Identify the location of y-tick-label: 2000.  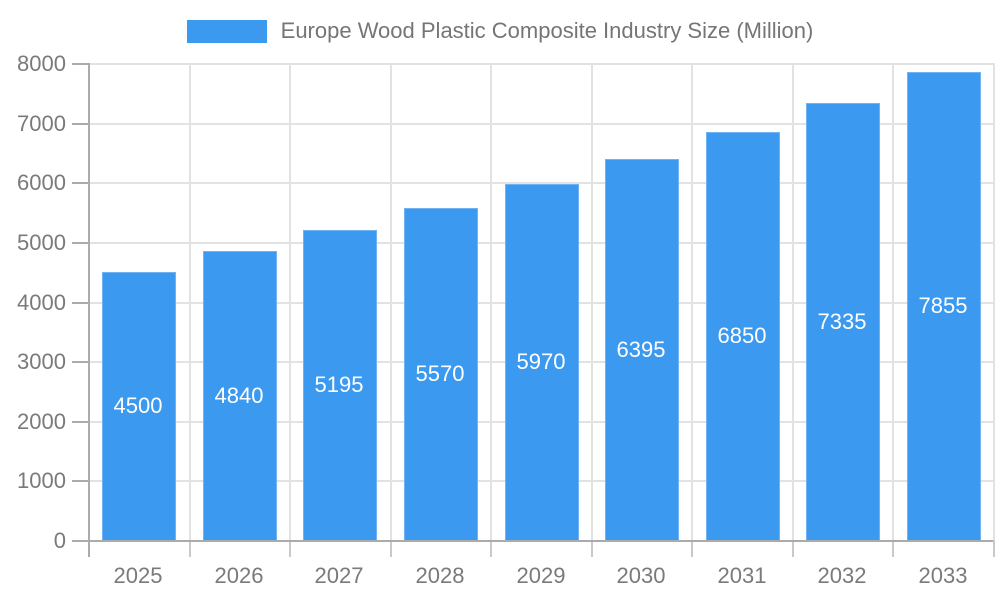
(41, 421).